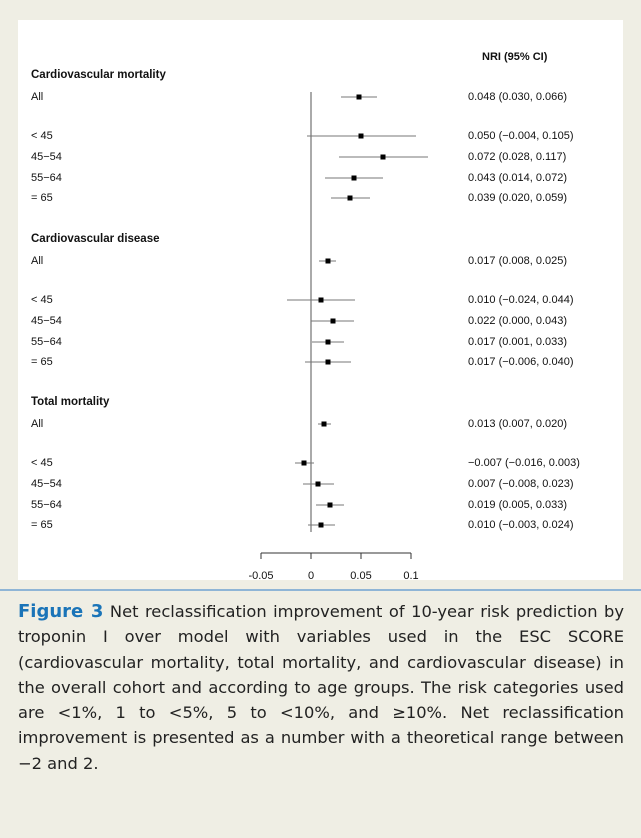 The width and height of the screenshot is (641, 838). I want to click on value-label: 0.019 (0.005, 0.033), so click(517, 505).